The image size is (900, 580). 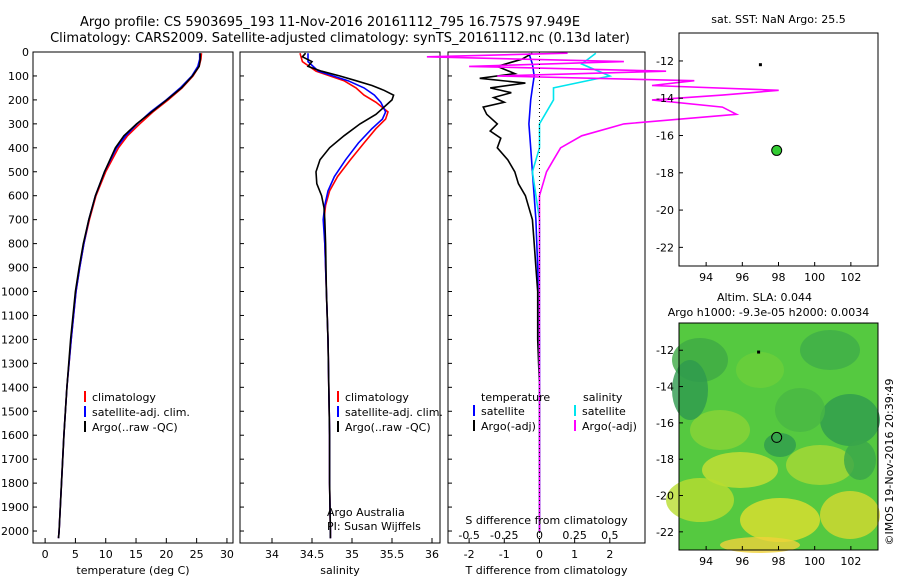 I want to click on x-tick-label: 5, so click(x=75, y=554).